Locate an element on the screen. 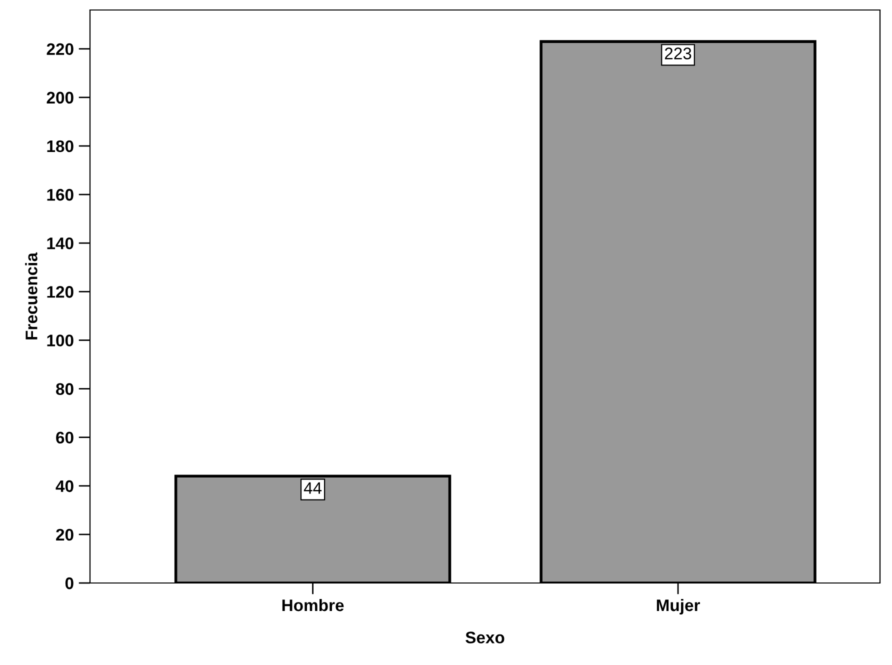 This screenshot has width=892, height=665. y-tick-label: 80 is located at coordinates (65, 389).